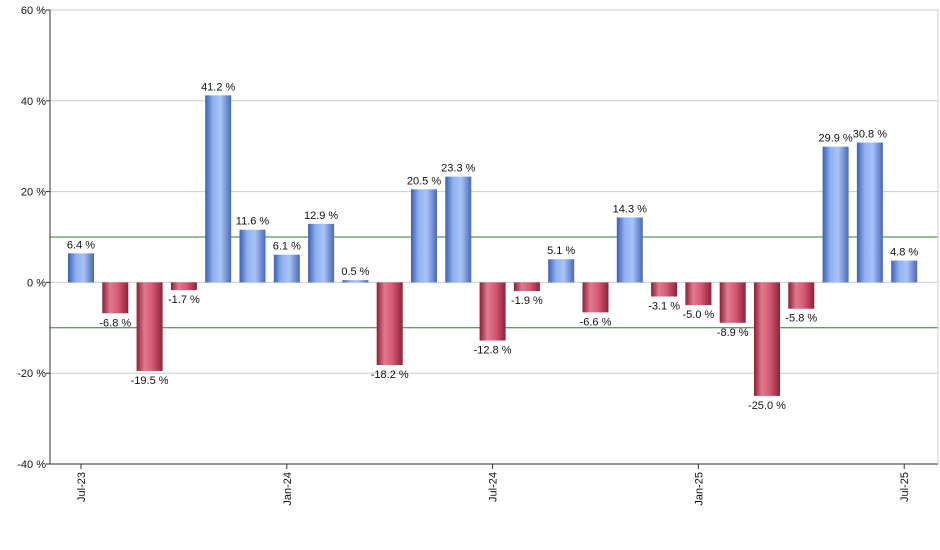 The width and height of the screenshot is (940, 550). Describe the element at coordinates (664, 306) in the screenshot. I see `data-label: -3.1 %` at that location.